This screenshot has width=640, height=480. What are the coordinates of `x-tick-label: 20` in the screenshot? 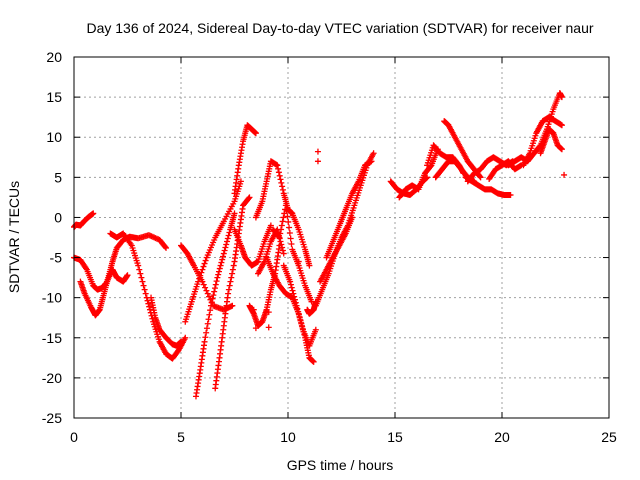 It's located at (502, 437).